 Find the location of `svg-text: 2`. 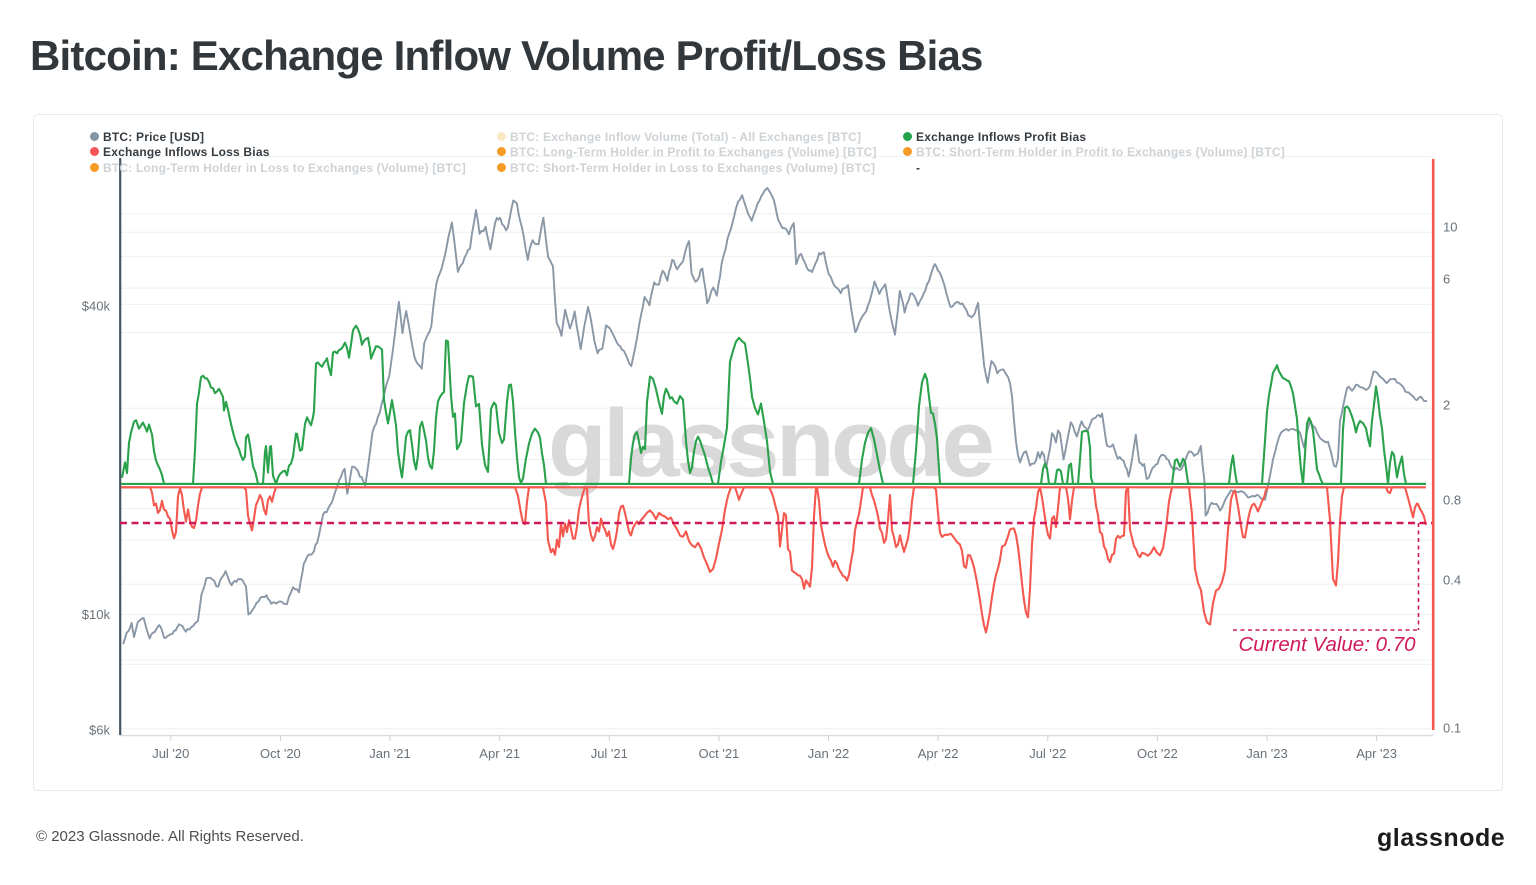

svg-text: 2 is located at coordinates (1446, 405).